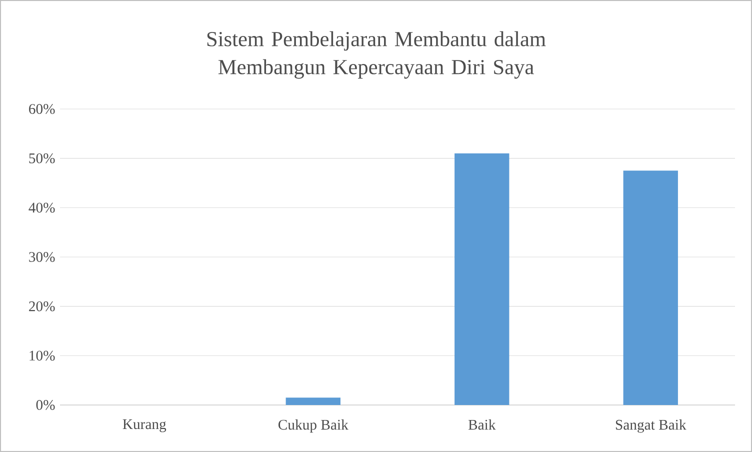  I want to click on x-tick-label: Kurang, so click(144, 425).